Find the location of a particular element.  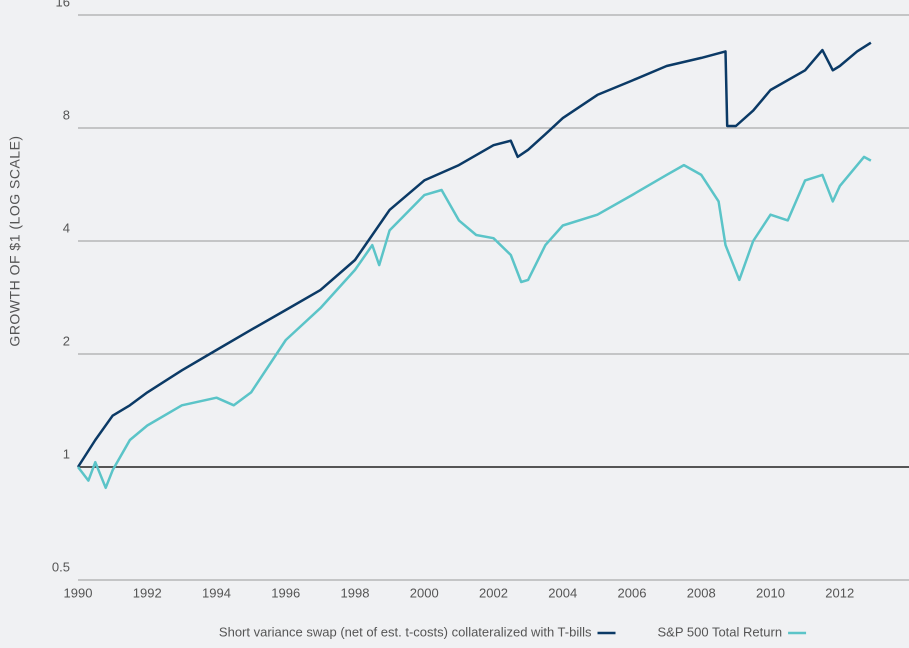

x-tick-label: 1992 is located at coordinates (147, 592).